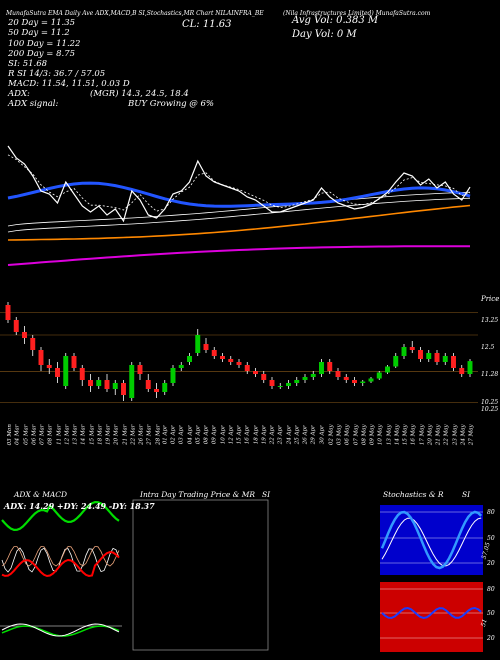 The image size is (500, 660). I want to click on ma50-upper-line, so click(239, 209).